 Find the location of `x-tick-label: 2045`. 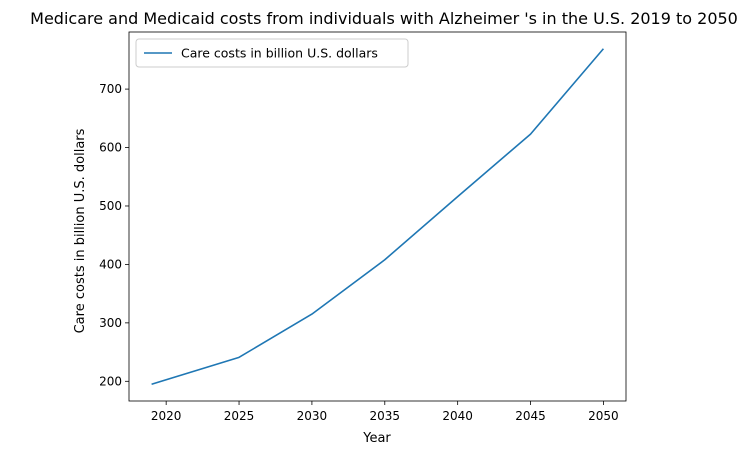

x-tick-label: 2045 is located at coordinates (530, 416).